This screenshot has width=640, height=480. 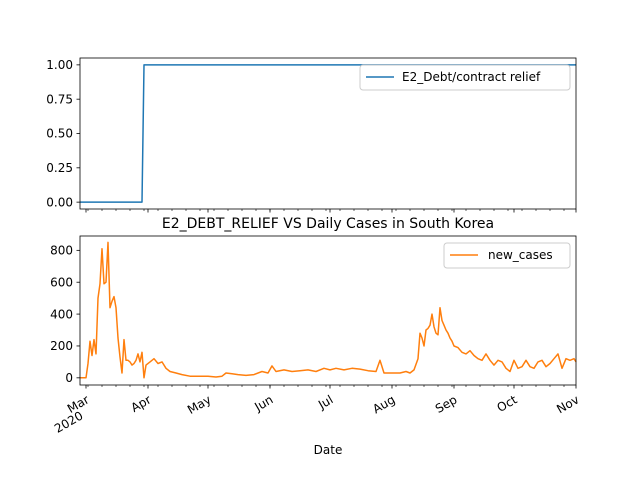 I want to click on top-y-tick-label-1: 0.25, so click(x=59, y=168).